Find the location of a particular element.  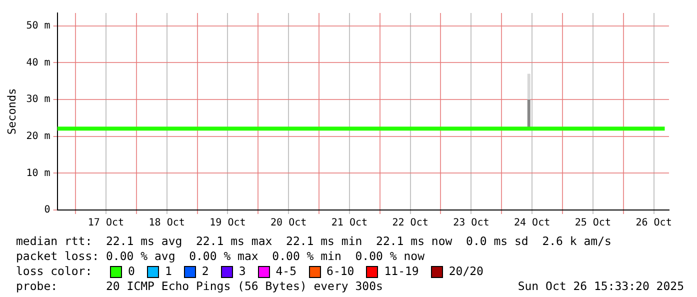

text: median rtt: 22.1 ms avg 22.1 ms max 22.1 ms min 22.1 ms now 0.0 ms sd 2.6 k am/s is located at coordinates (314, 241).